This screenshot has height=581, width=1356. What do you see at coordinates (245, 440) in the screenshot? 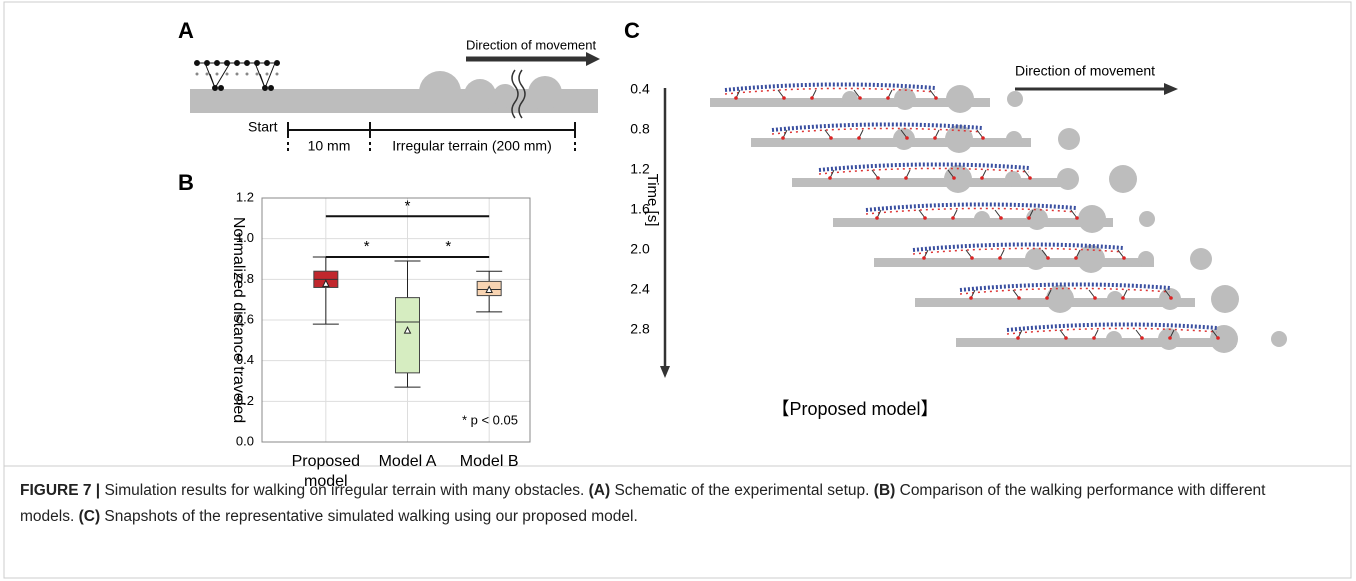
I see `y-tick-label: 0.0` at bounding box center [245, 440].